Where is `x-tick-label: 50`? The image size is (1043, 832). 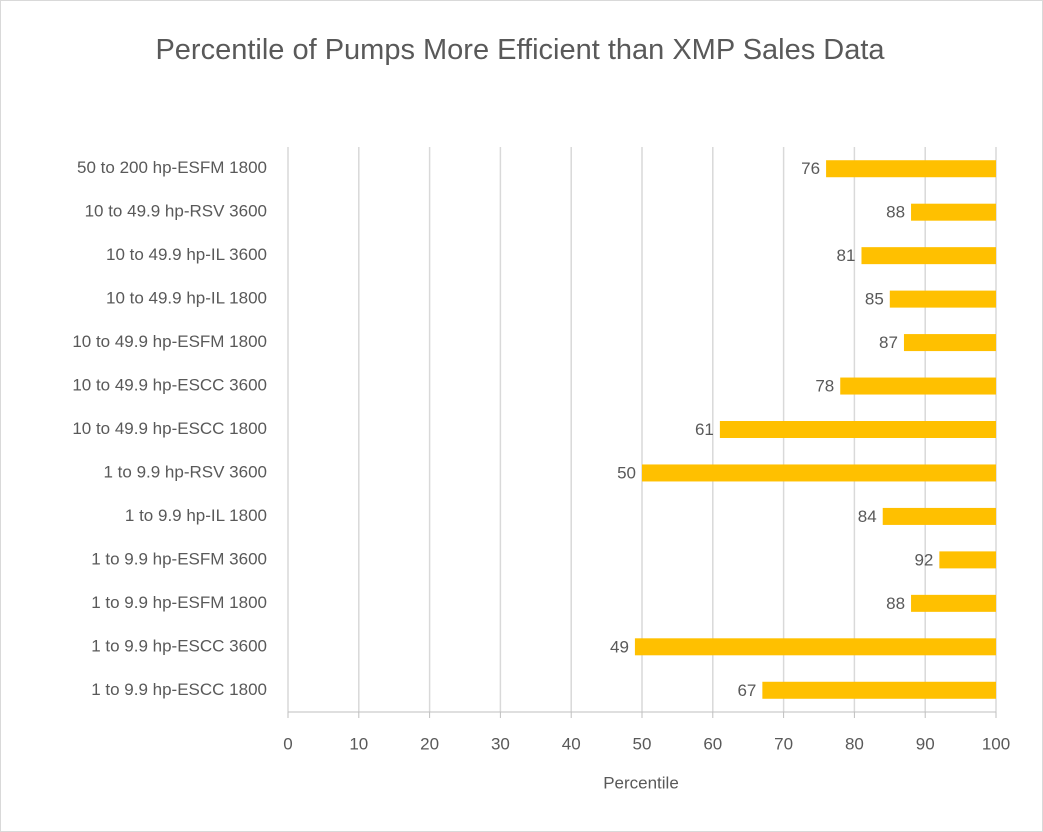 x-tick-label: 50 is located at coordinates (642, 743).